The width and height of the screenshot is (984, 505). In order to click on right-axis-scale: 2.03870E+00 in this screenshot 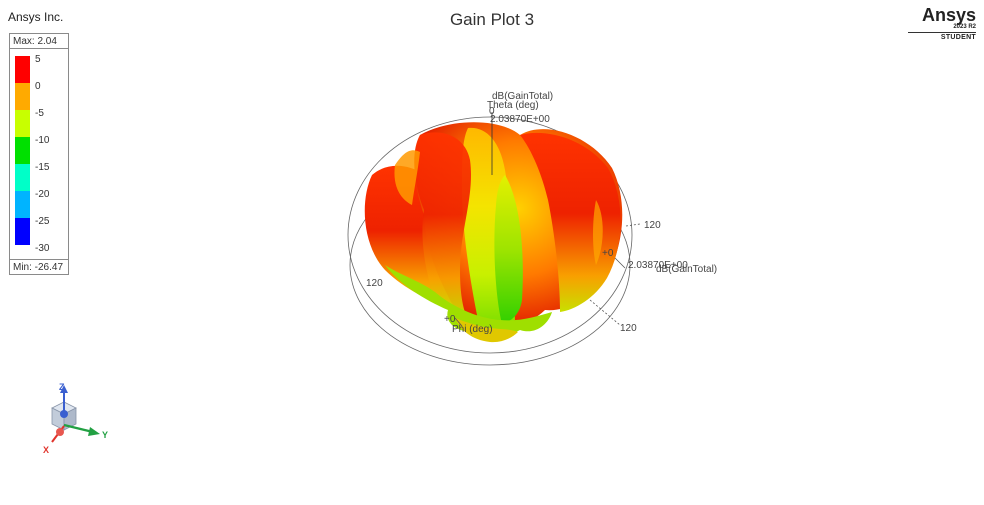, I will do `click(658, 265)`.